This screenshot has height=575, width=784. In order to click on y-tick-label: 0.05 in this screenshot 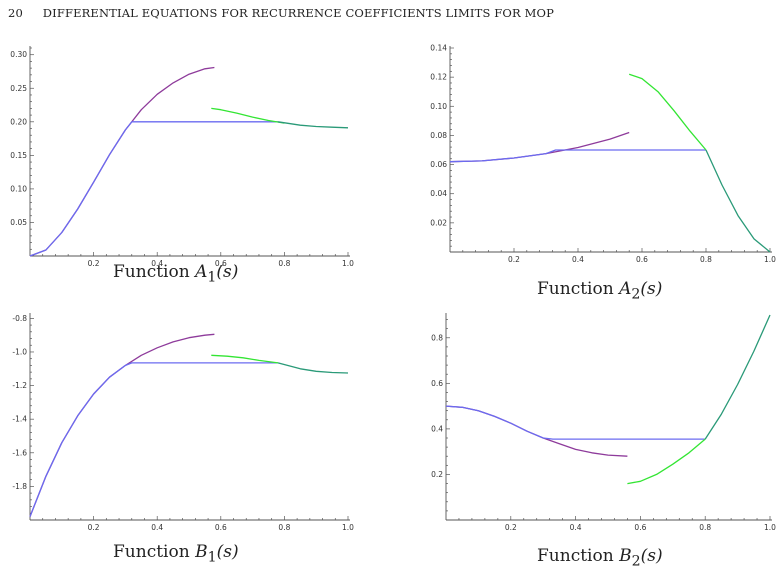, I will do `click(18, 222)`.